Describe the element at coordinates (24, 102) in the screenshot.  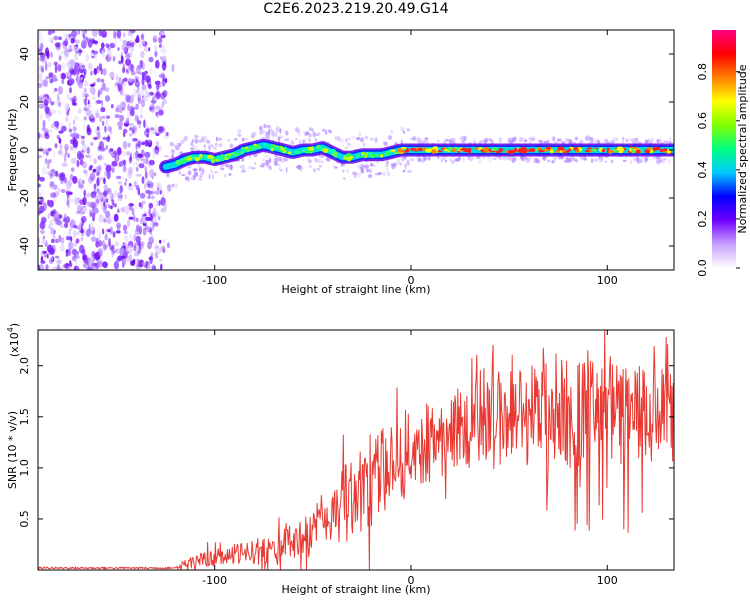
I see `spectrogram-y-tick-label: 20` at that location.